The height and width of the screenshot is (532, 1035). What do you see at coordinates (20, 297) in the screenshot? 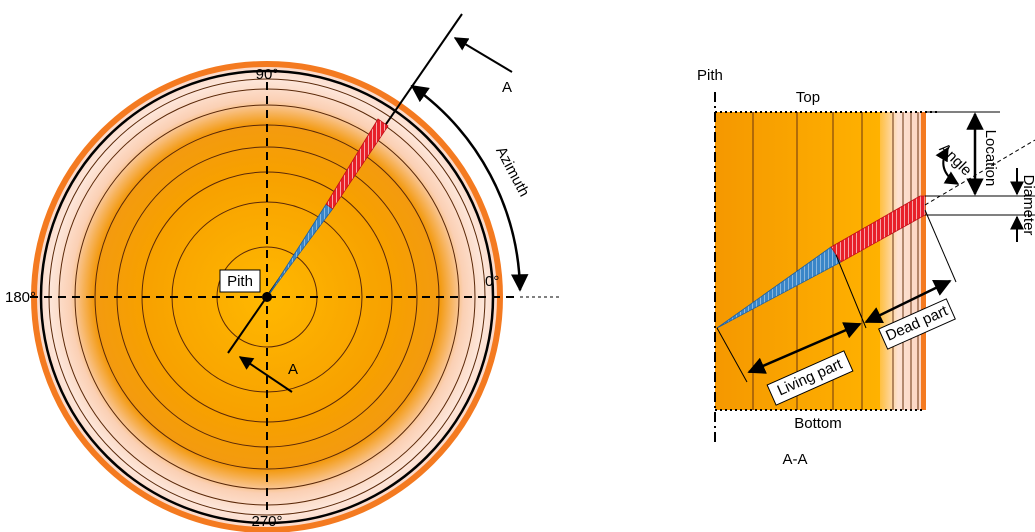
I see `angle-label: 180°` at bounding box center [20, 297].